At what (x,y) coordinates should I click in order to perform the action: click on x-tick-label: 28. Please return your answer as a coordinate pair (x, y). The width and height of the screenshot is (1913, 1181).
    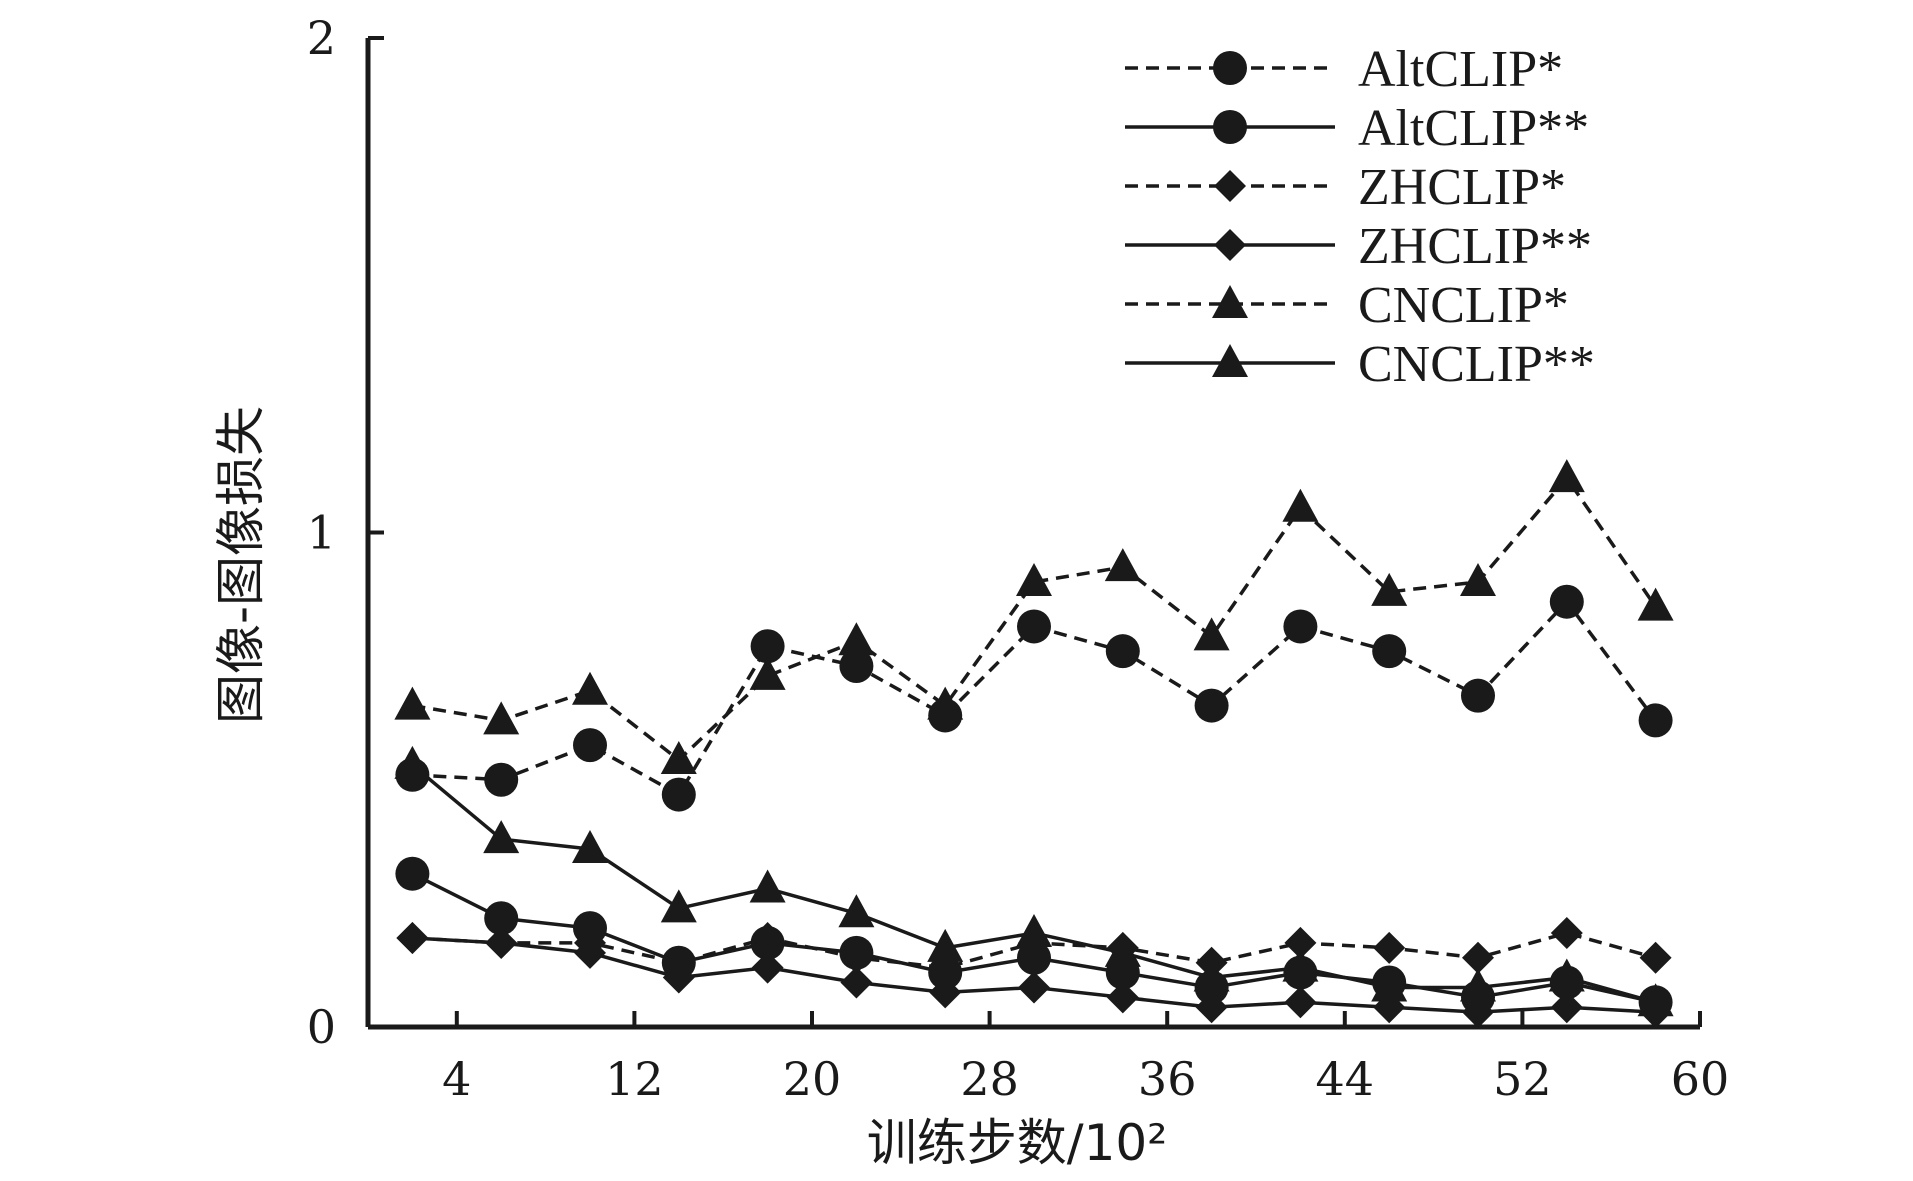
    Looking at the image, I should click on (989, 1079).